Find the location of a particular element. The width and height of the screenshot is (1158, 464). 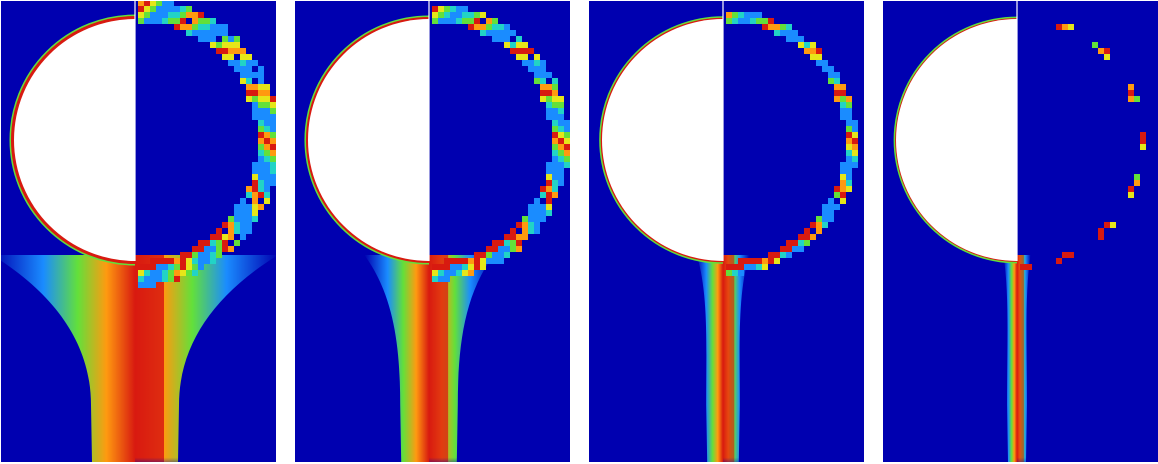

cylinder-obstacle is located at coordinates (956, 140).